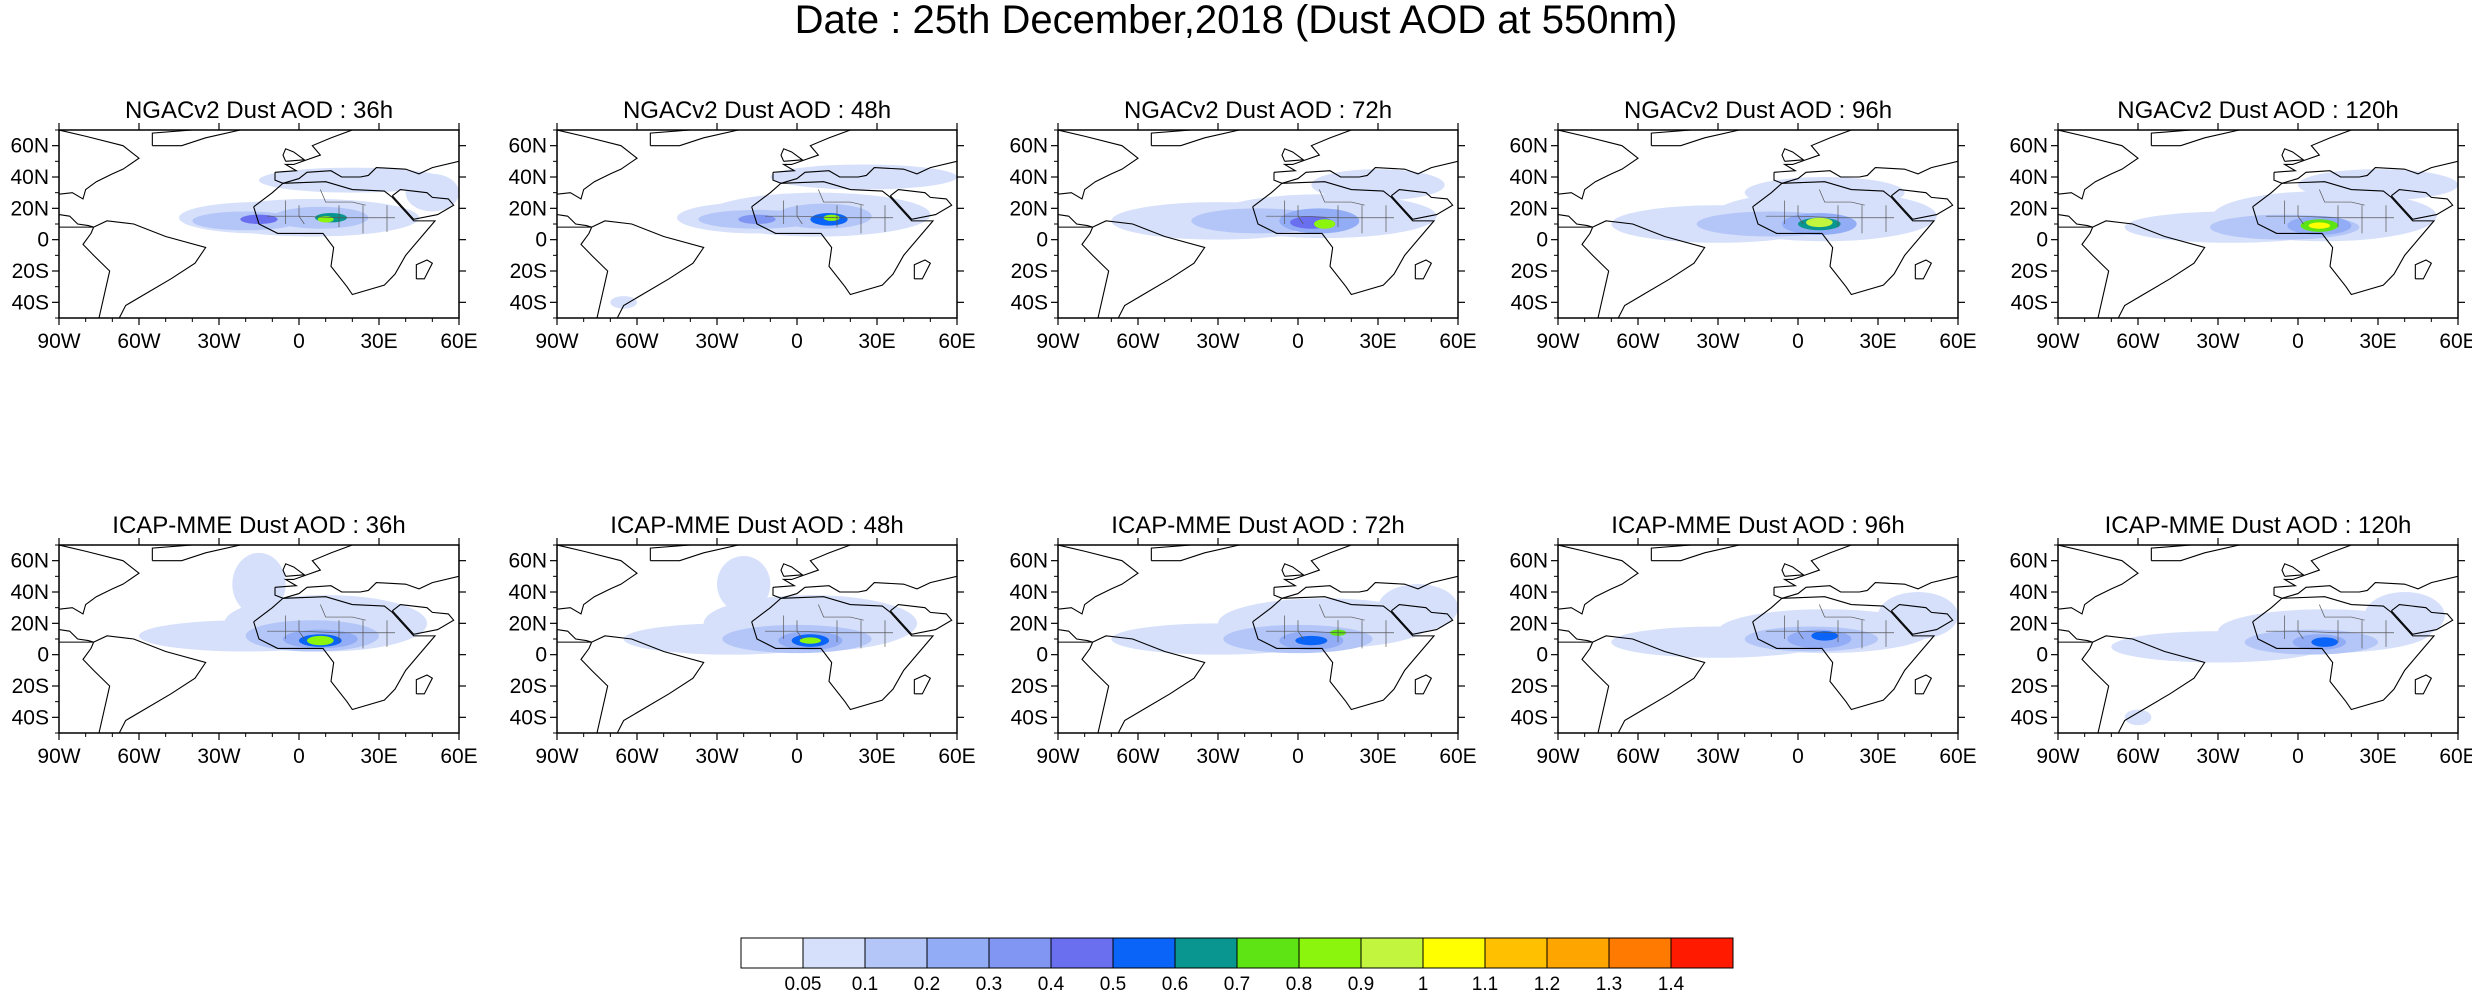  I want to click on colorbar-label: 0.5, so click(1113, 984).